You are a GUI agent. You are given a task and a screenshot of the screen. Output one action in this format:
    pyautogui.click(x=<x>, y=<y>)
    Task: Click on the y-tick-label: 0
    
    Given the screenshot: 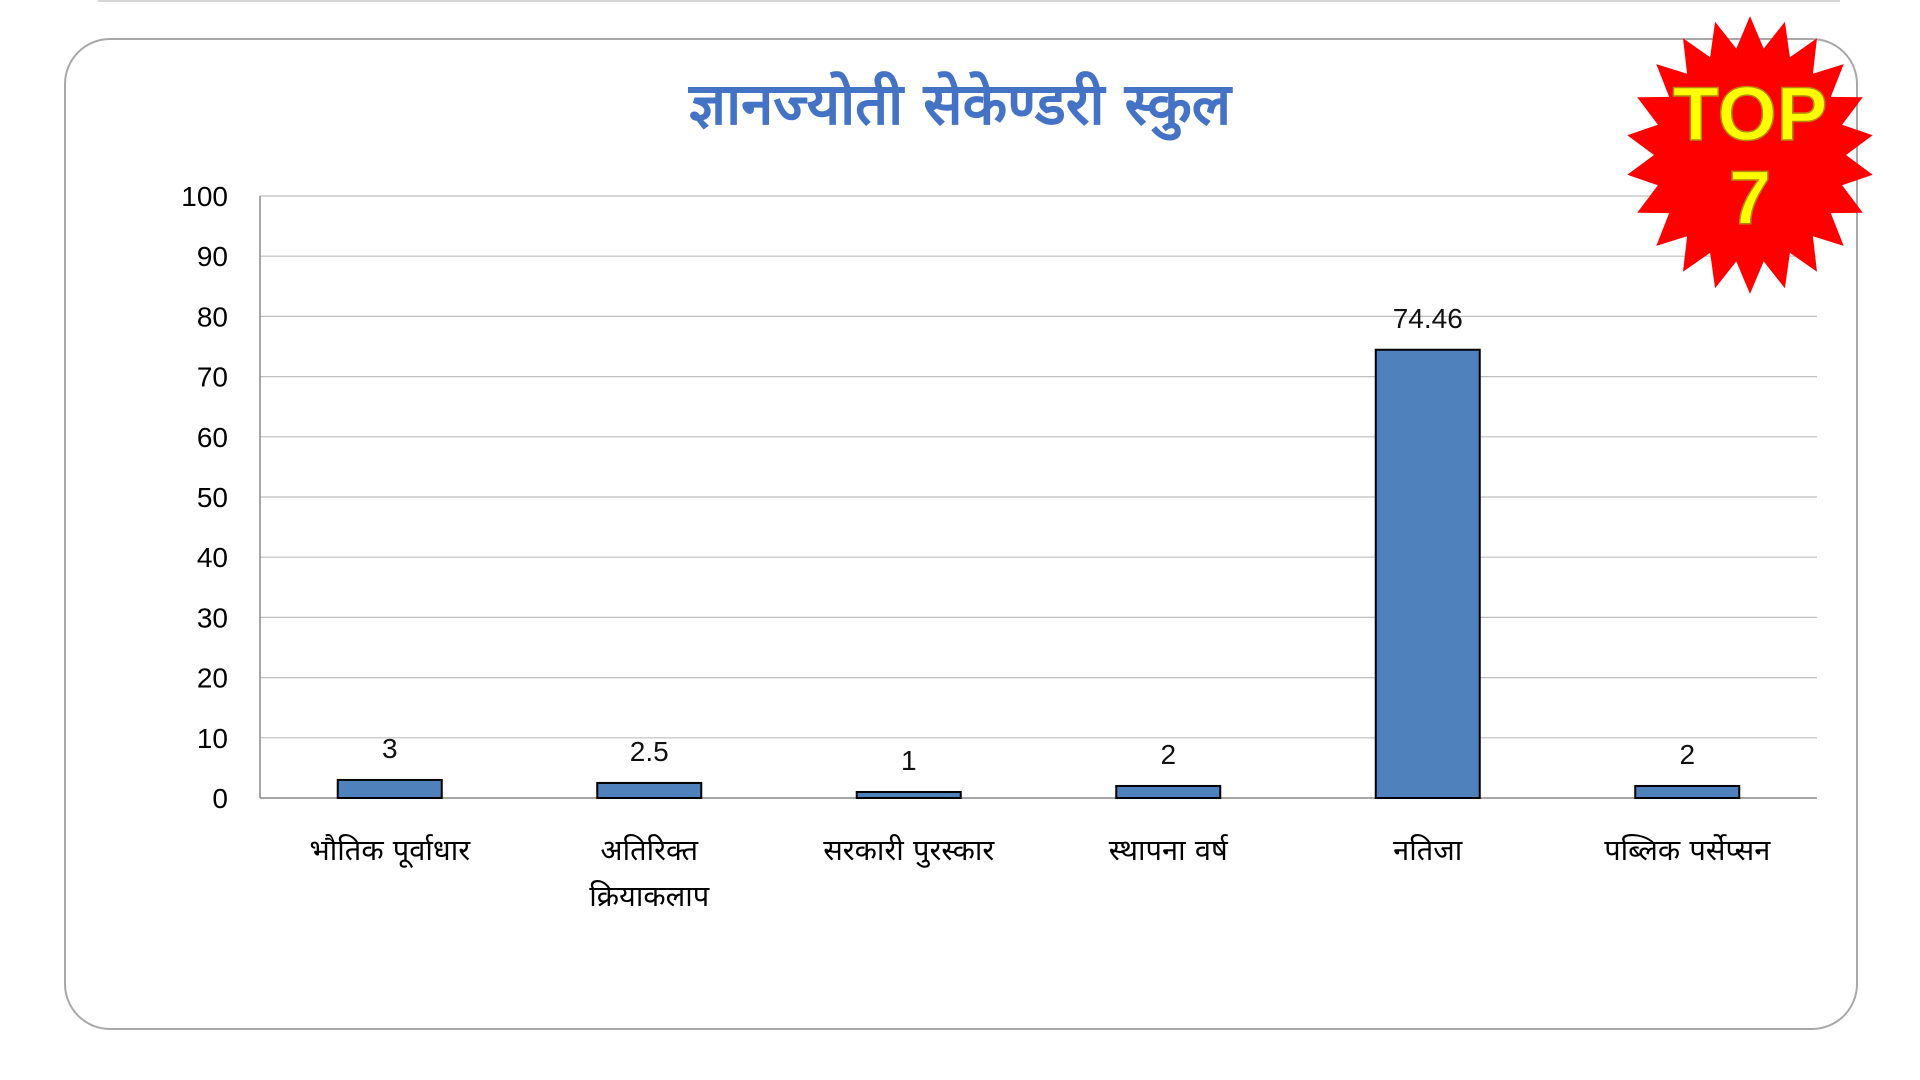 What is the action you would take?
    pyautogui.click(x=220, y=798)
    